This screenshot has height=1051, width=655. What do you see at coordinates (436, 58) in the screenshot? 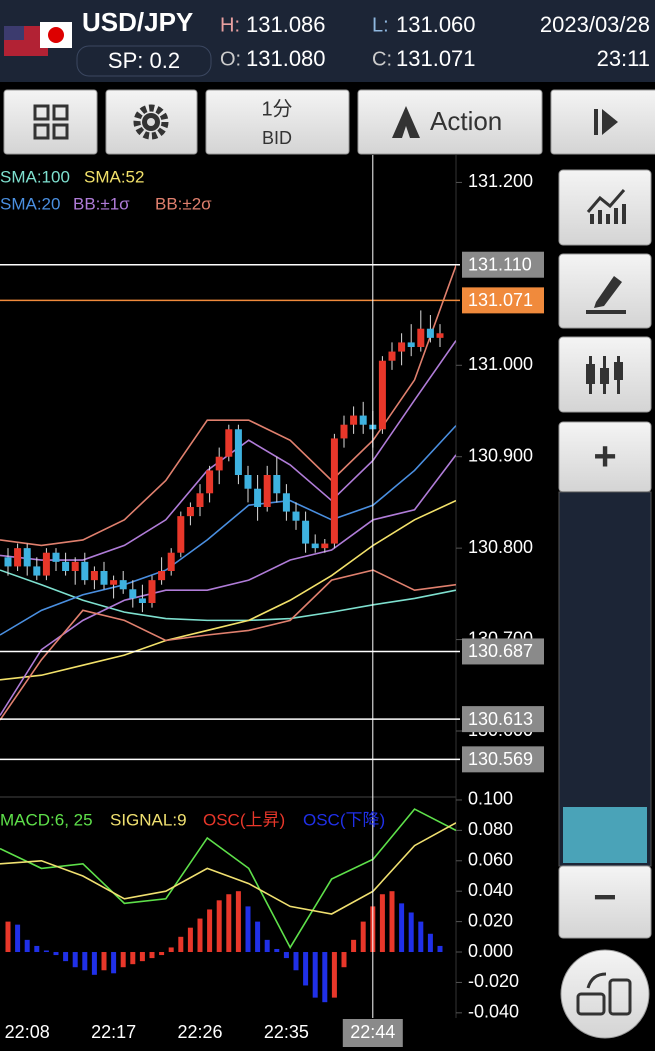
I see `close: 131.071` at bounding box center [436, 58].